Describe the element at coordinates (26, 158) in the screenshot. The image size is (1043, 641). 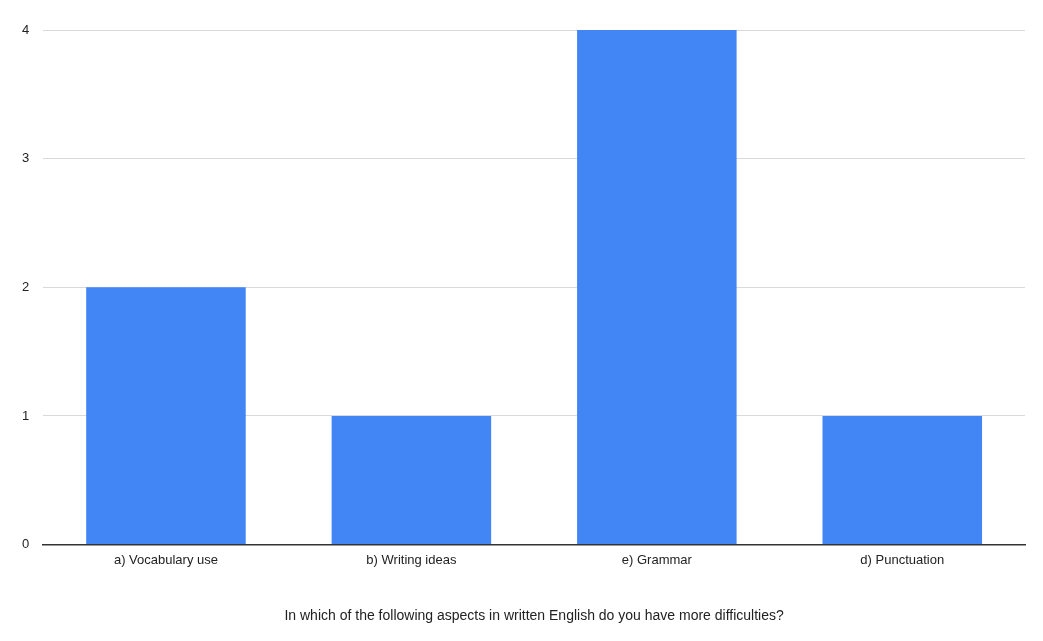
I see `y-tick-label: 3` at that location.